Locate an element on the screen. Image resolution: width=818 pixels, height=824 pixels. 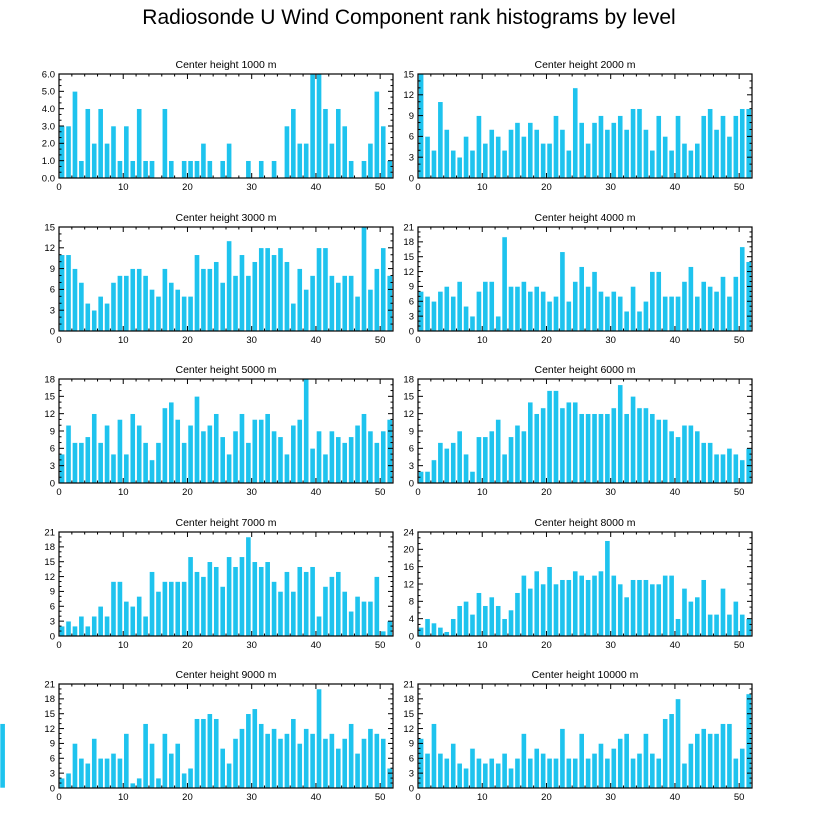
y-tick-label: 9 is located at coordinates (411, 744).